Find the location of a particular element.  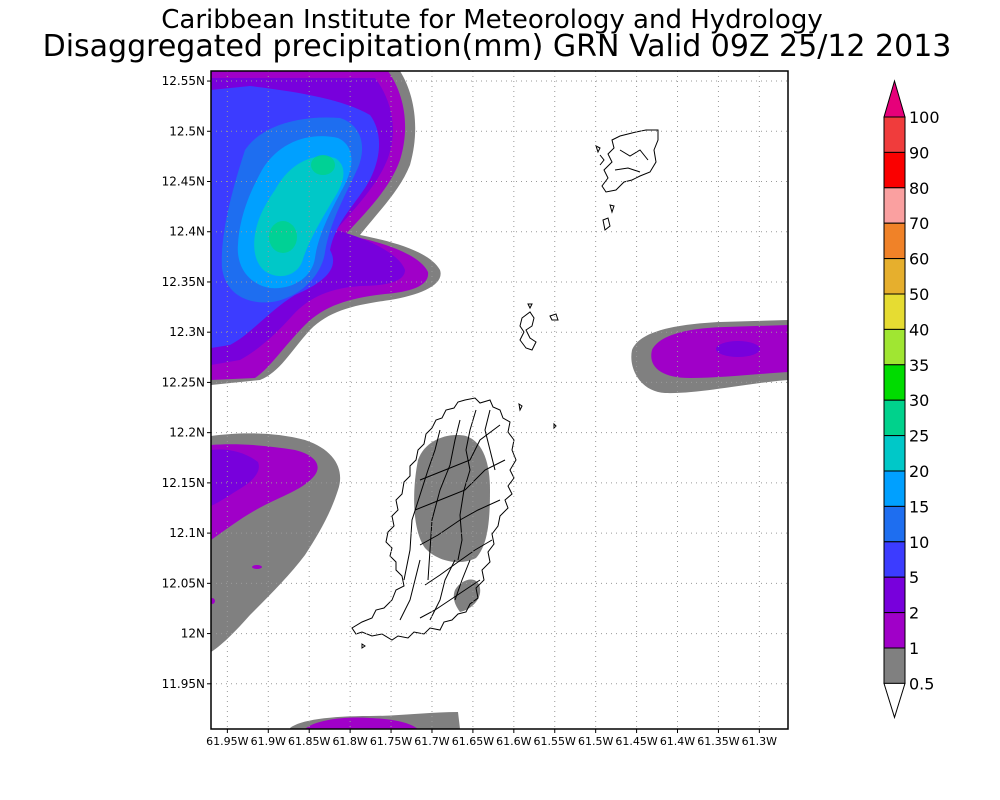

colorbar-label: 2 is located at coordinates (914, 613).